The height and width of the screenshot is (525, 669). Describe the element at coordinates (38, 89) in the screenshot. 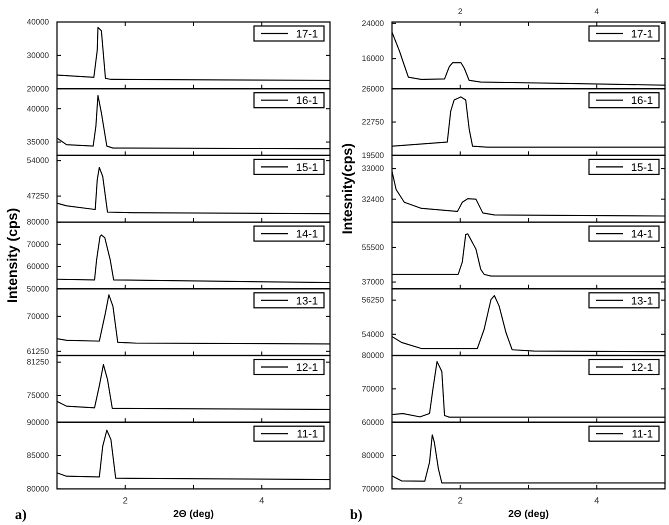

I see `y-tick-label: 20000` at that location.